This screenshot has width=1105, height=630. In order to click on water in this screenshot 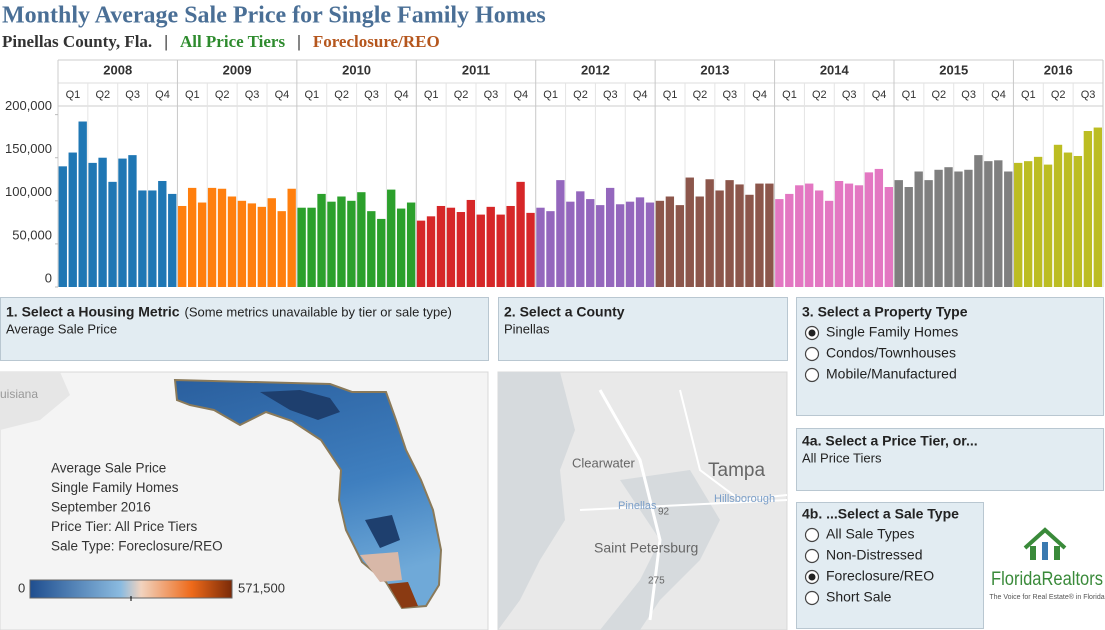, I will do `click(536, 501)`.